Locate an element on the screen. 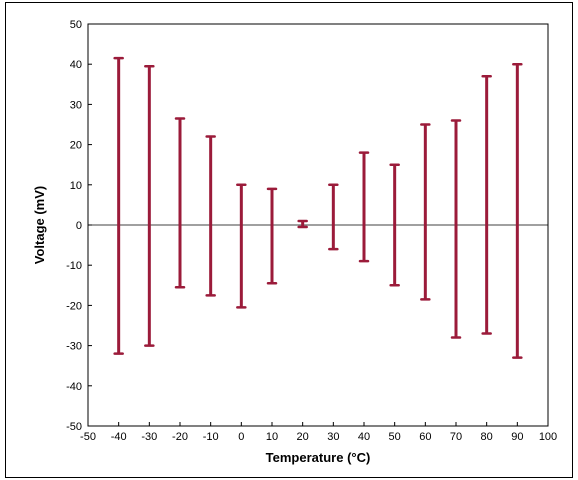  y-tick-label: -30 is located at coordinates (74, 347).